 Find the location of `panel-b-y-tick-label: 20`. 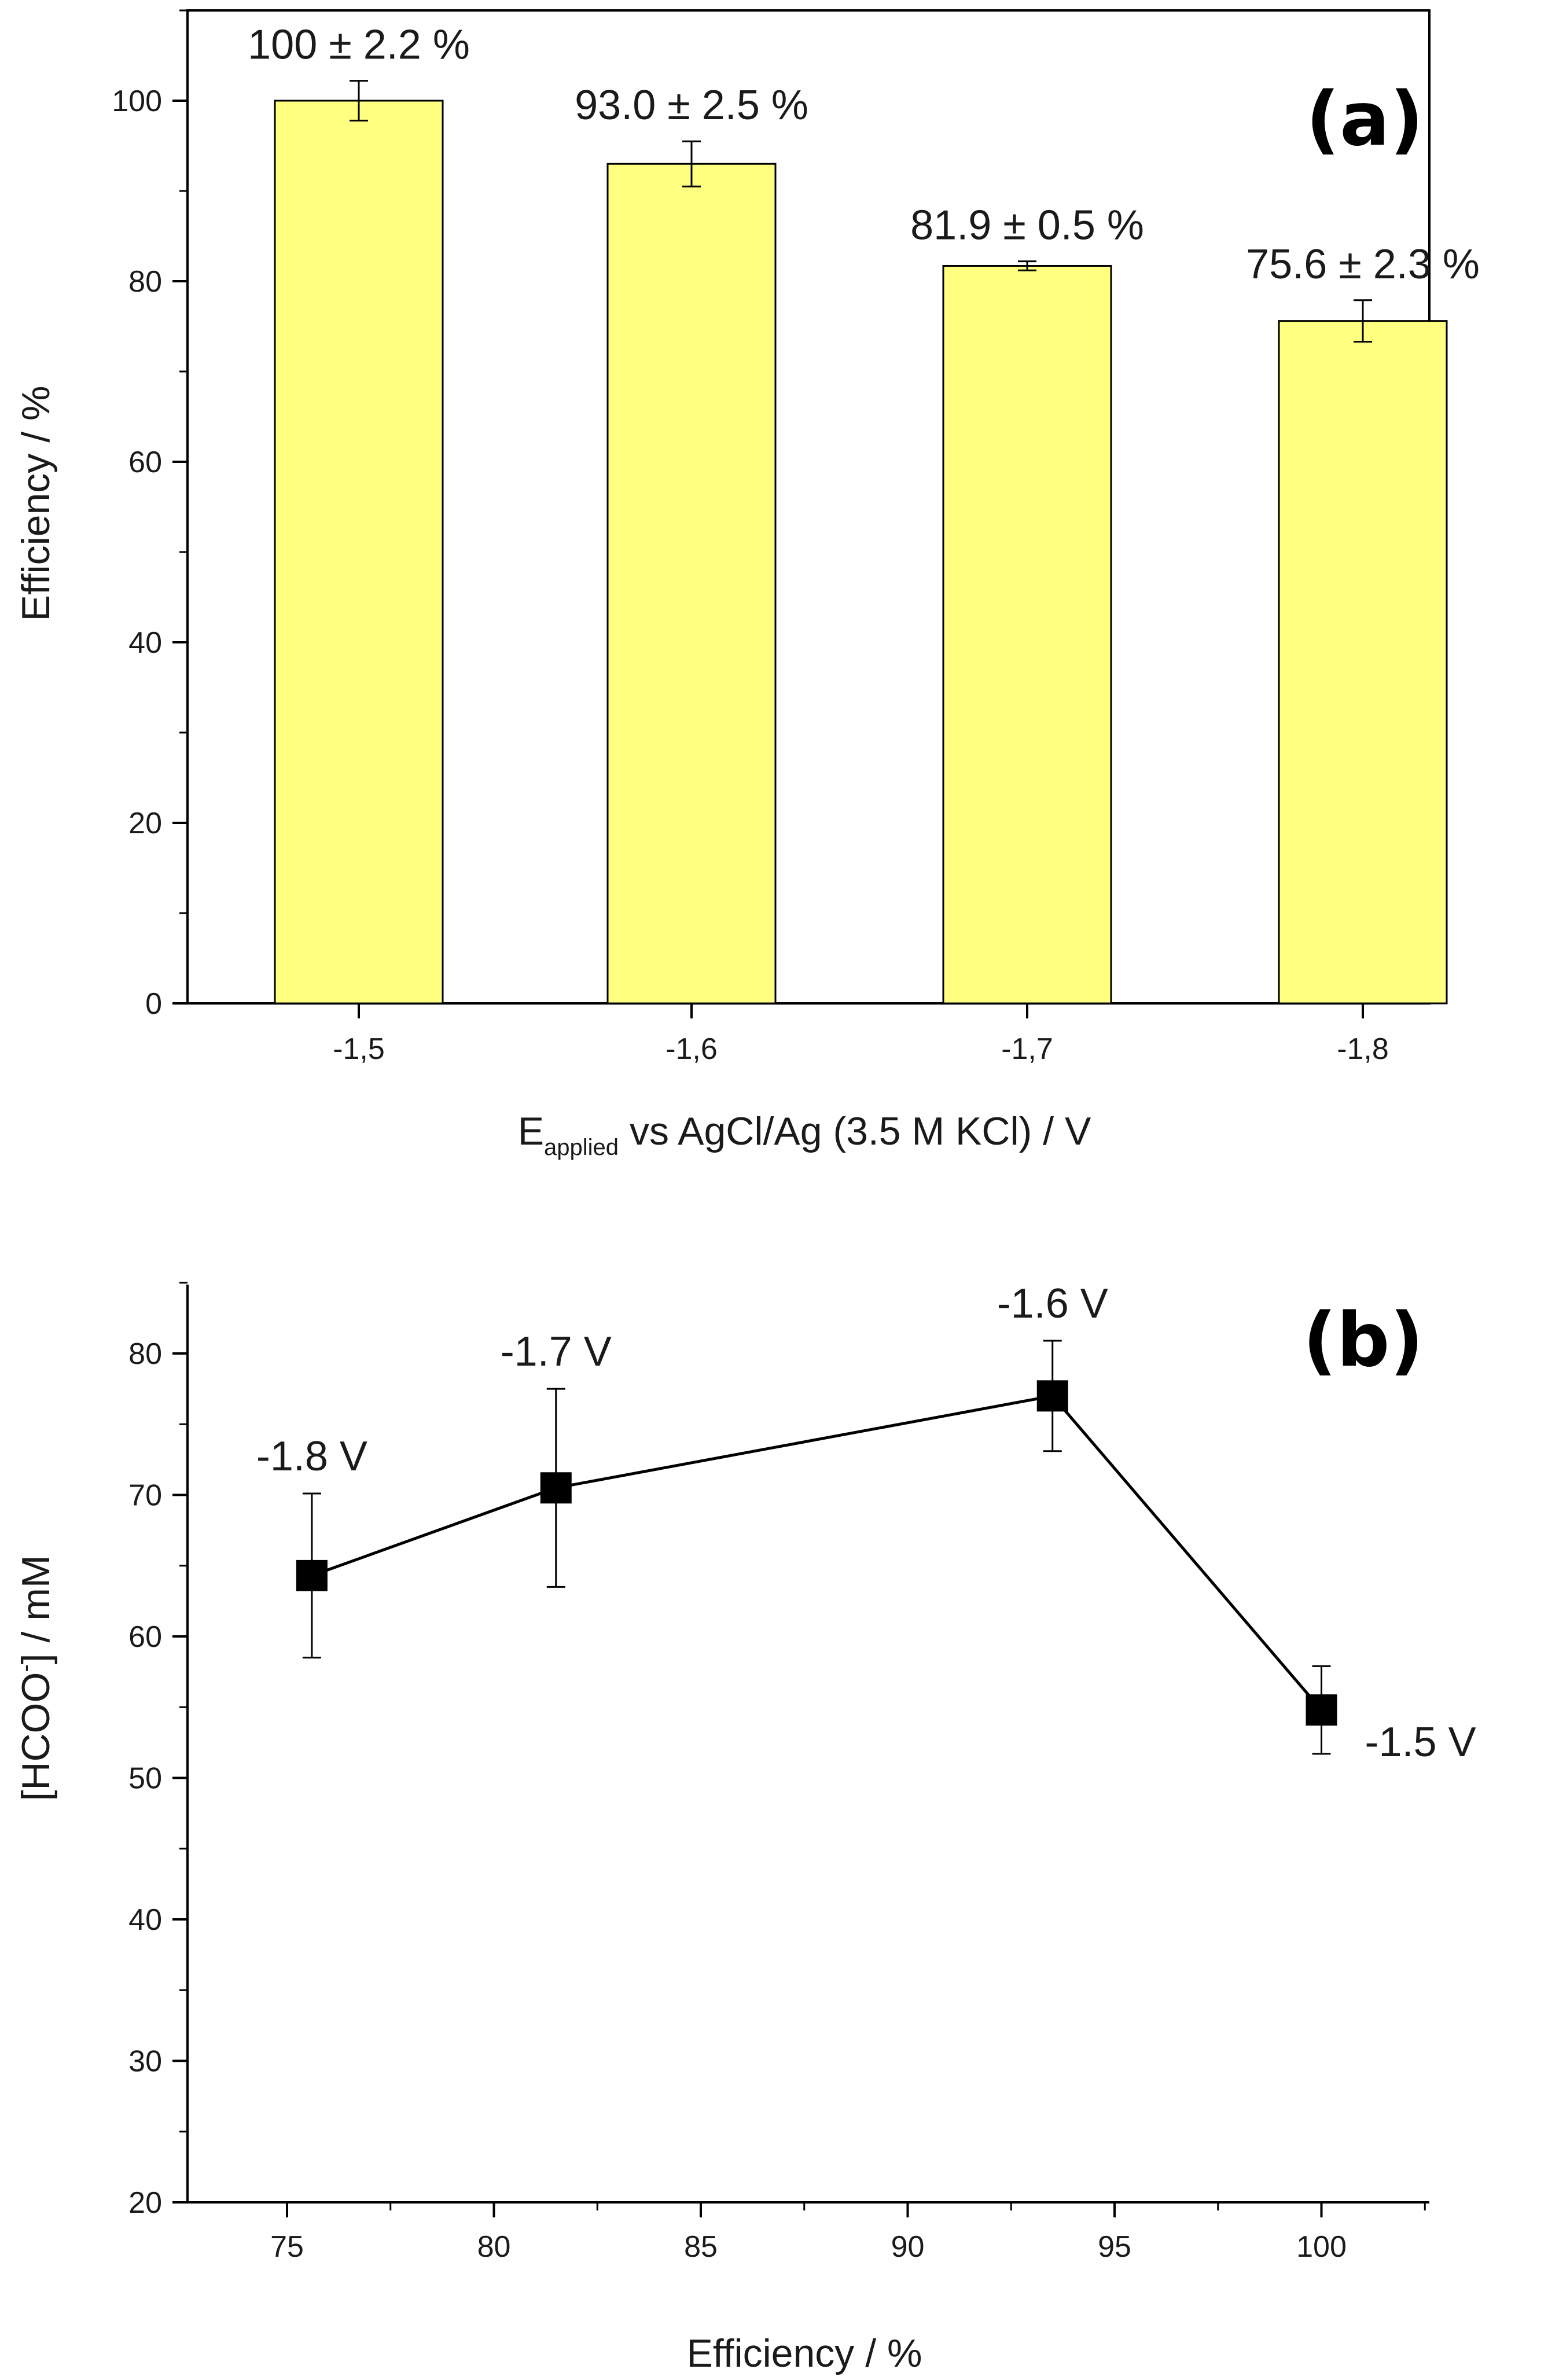

panel-b-y-tick-label: 20 is located at coordinates (145, 2203).